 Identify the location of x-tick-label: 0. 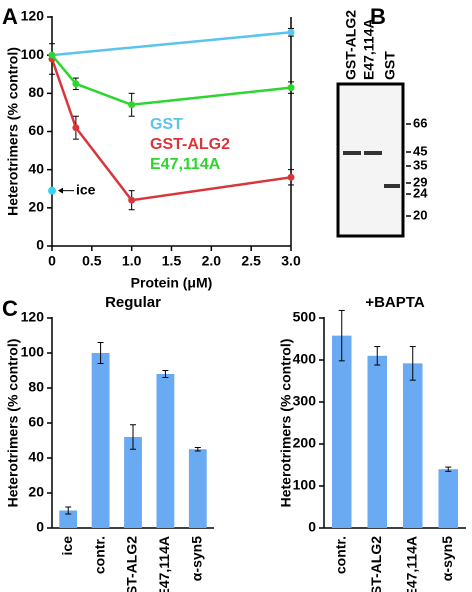
(52, 261).